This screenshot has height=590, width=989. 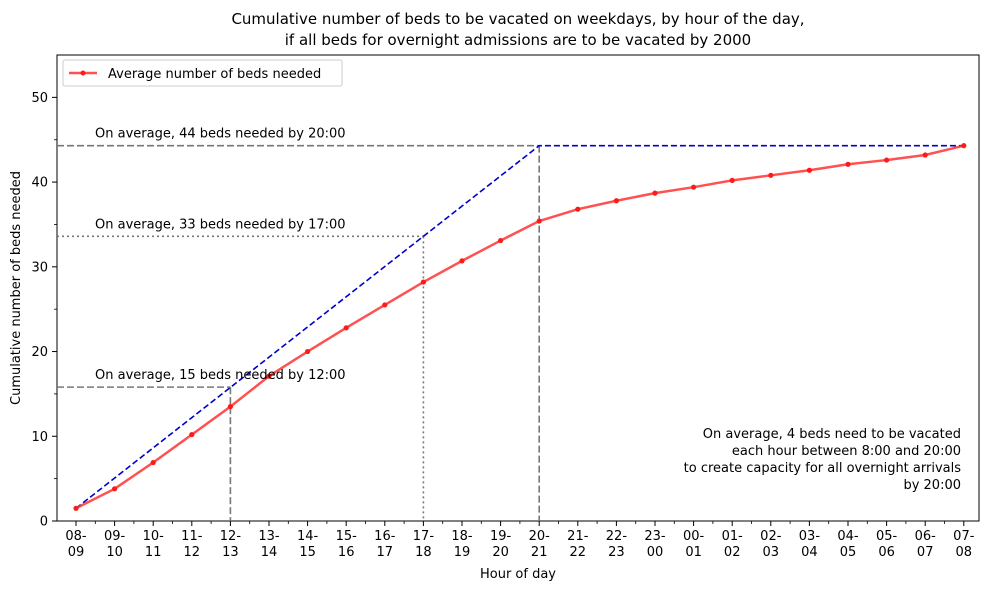 I want to click on x-tick-label-top: 04-, so click(x=848, y=536).